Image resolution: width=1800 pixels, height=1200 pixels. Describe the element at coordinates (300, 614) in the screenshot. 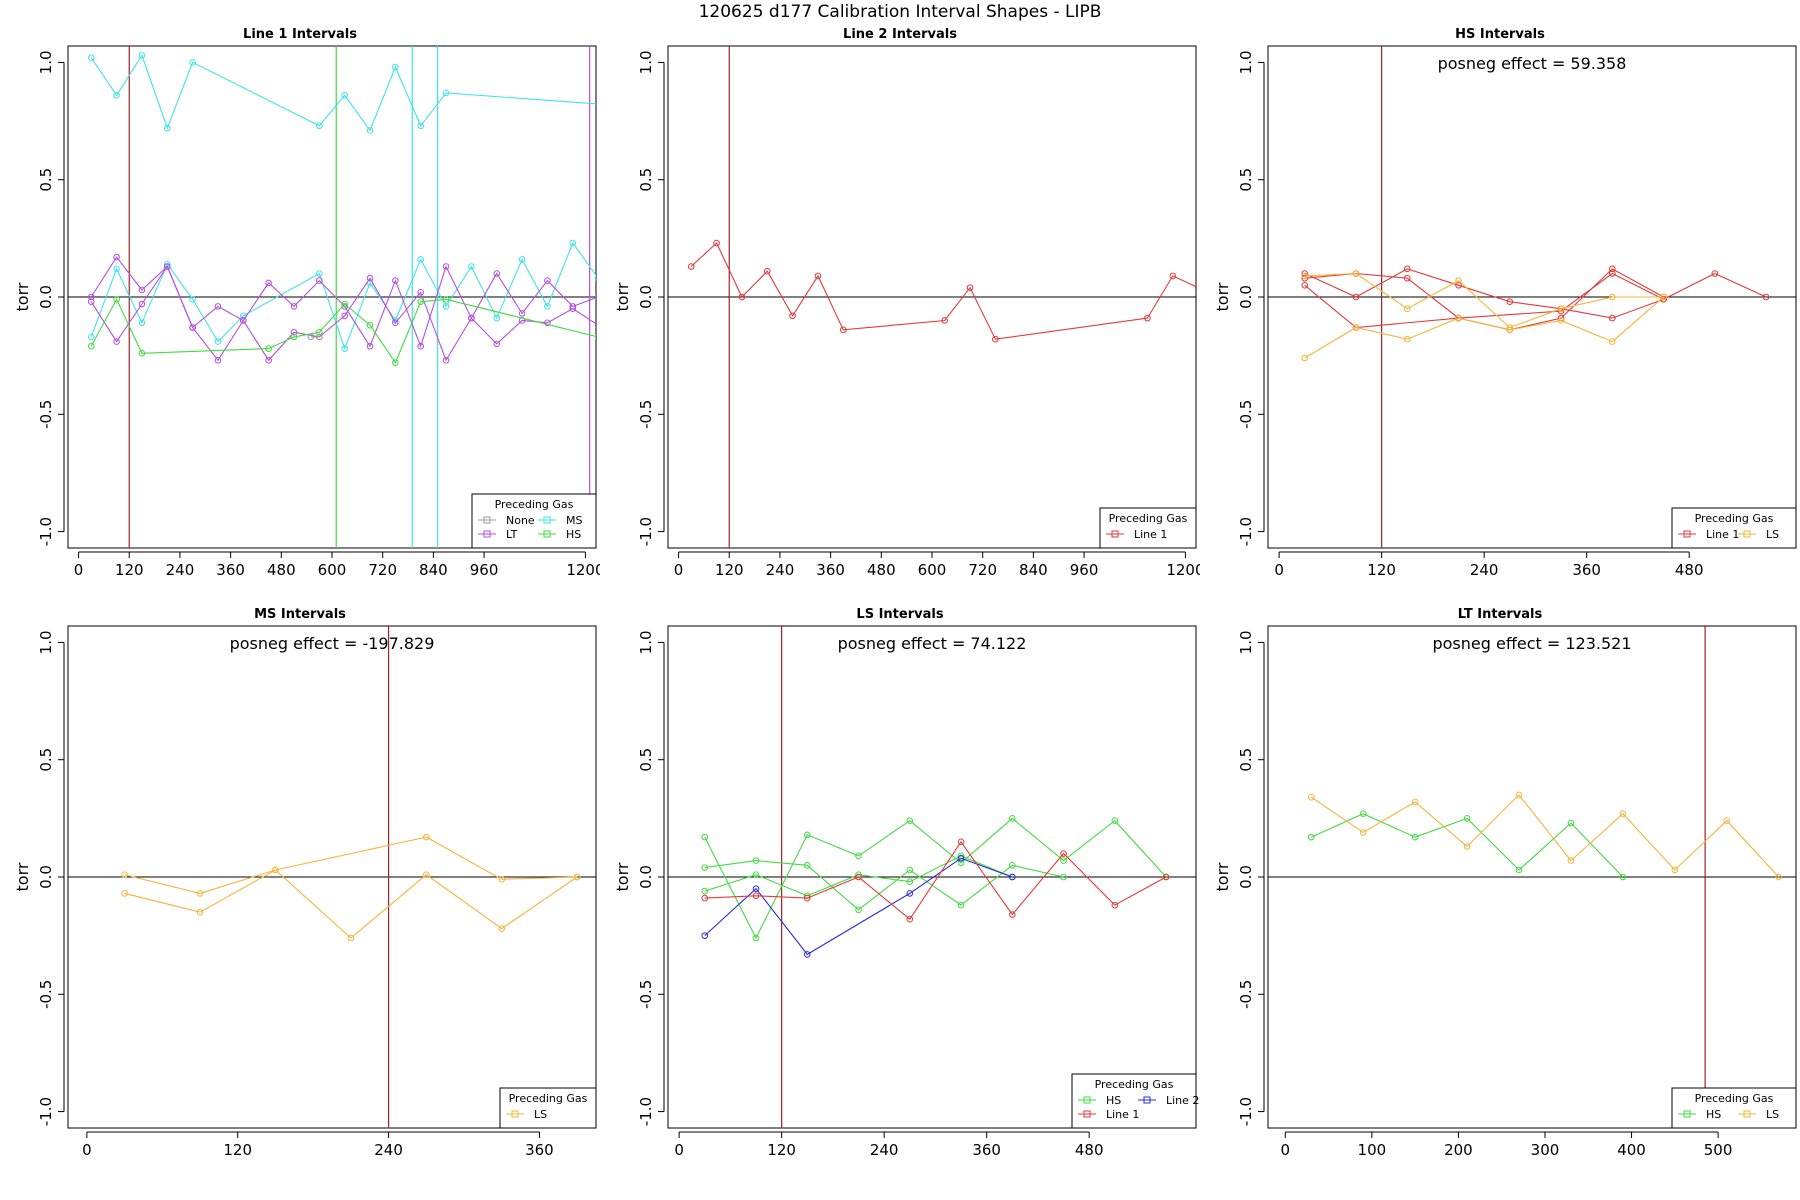

I see `chart-title: MS Intervals` at that location.